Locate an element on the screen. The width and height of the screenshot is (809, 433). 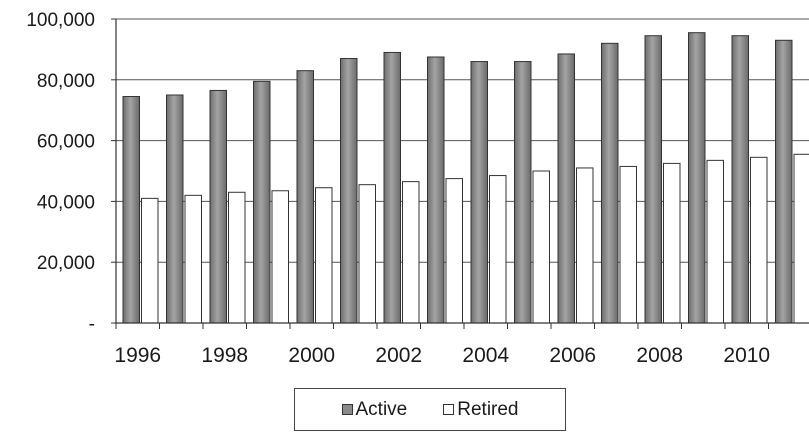
bar-retired-1996 is located at coordinates (150, 260).